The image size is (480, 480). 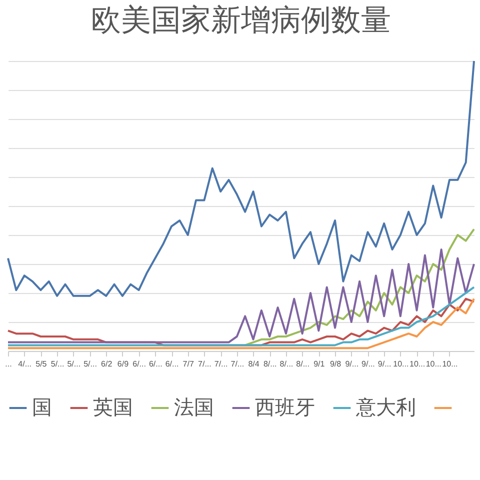 What do you see at coordinates (123, 364) in the screenshot?
I see `x-tick-label: 6/9` at bounding box center [123, 364].